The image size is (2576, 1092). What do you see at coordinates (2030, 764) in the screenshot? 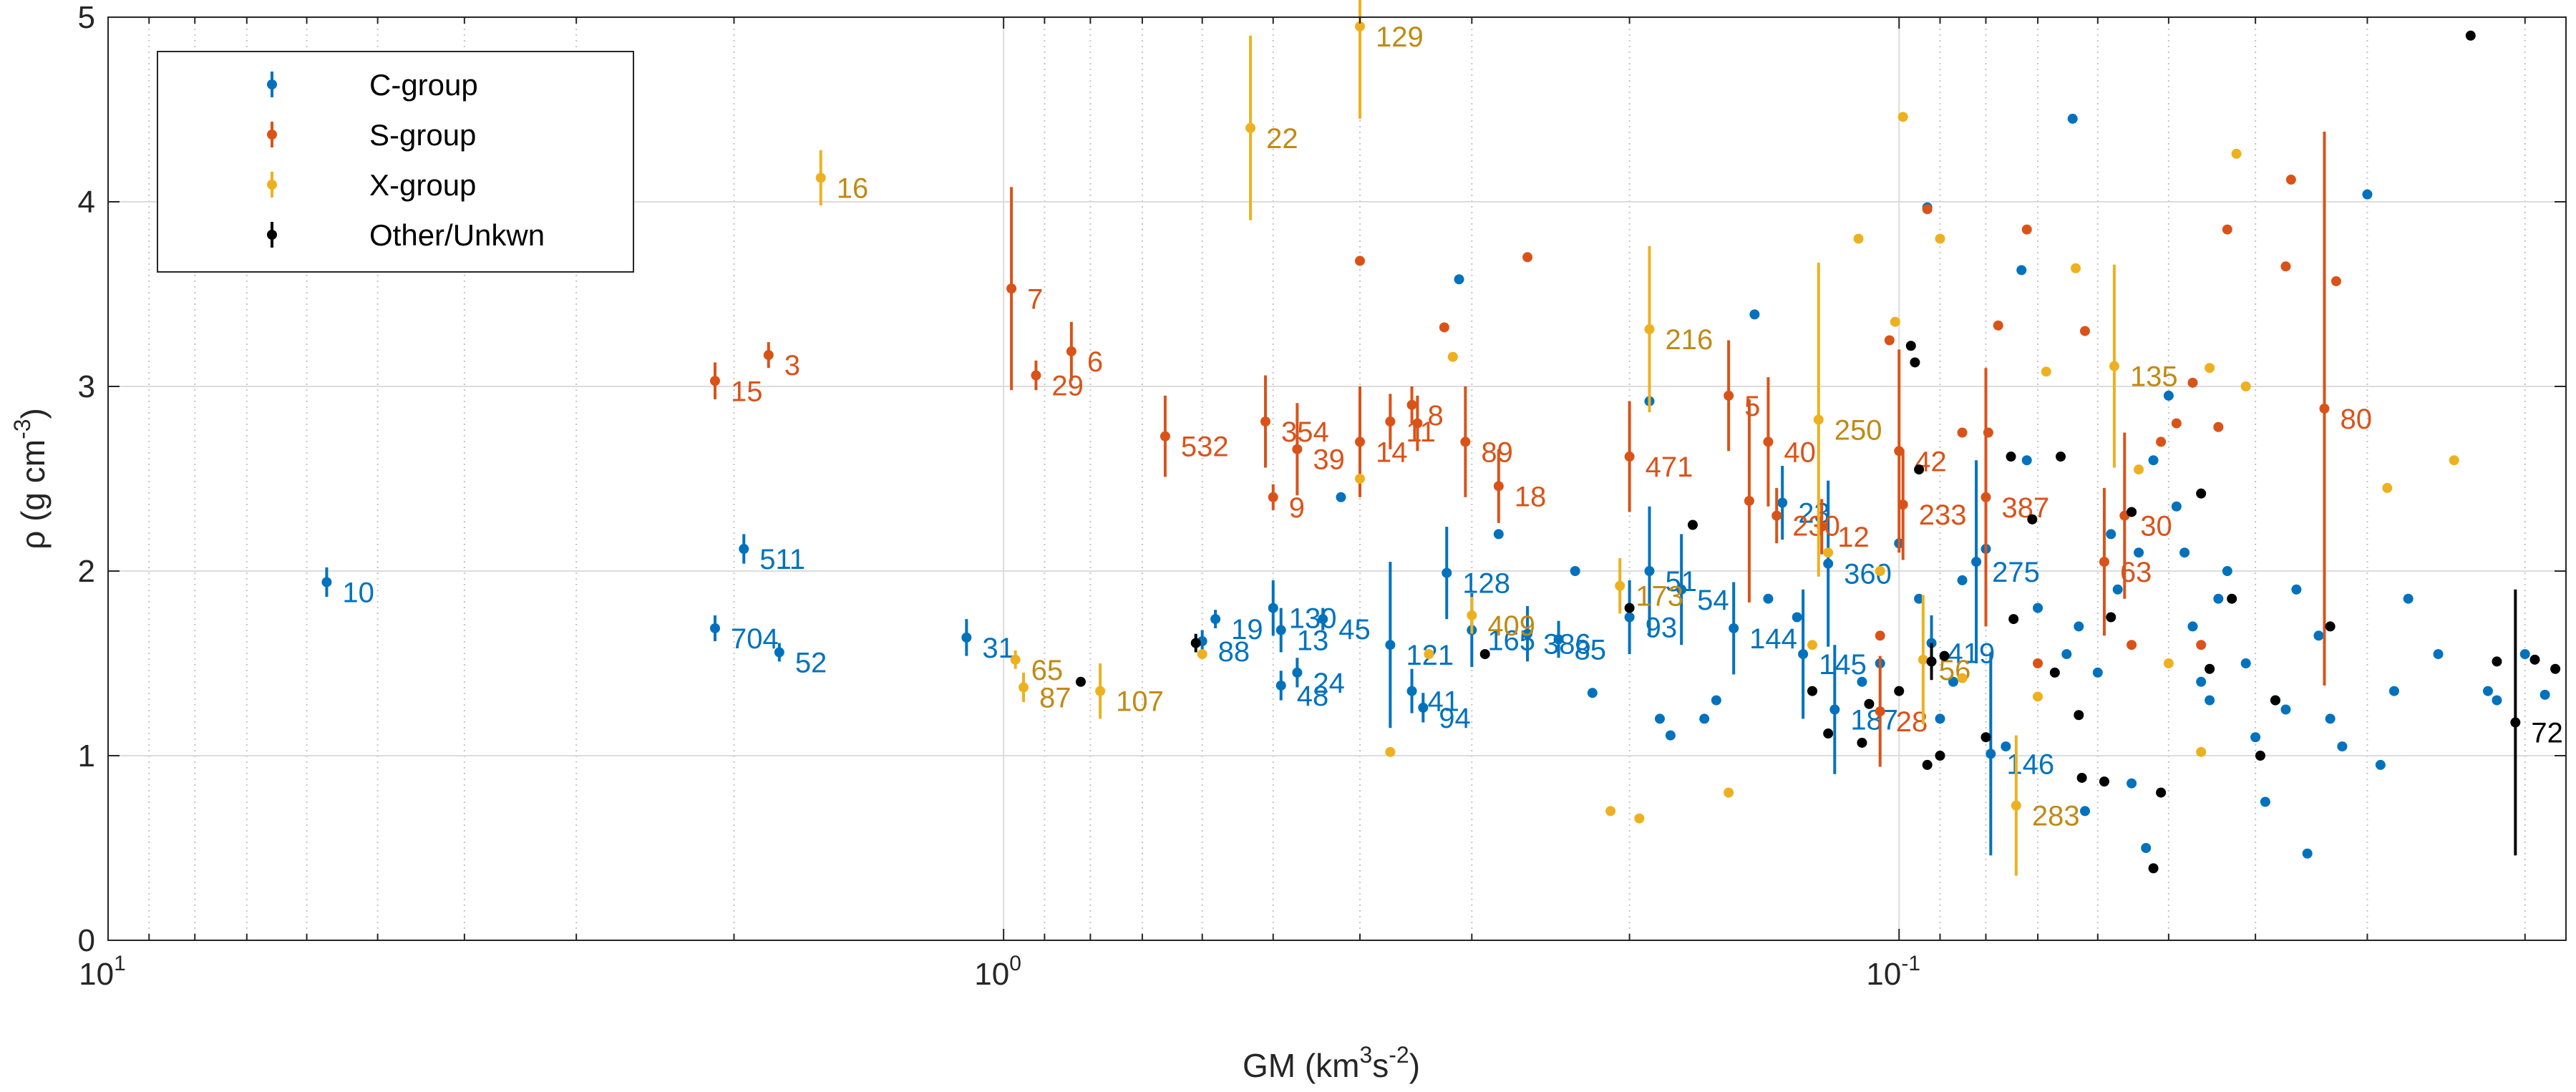
I see `data-label: 146` at bounding box center [2030, 764].